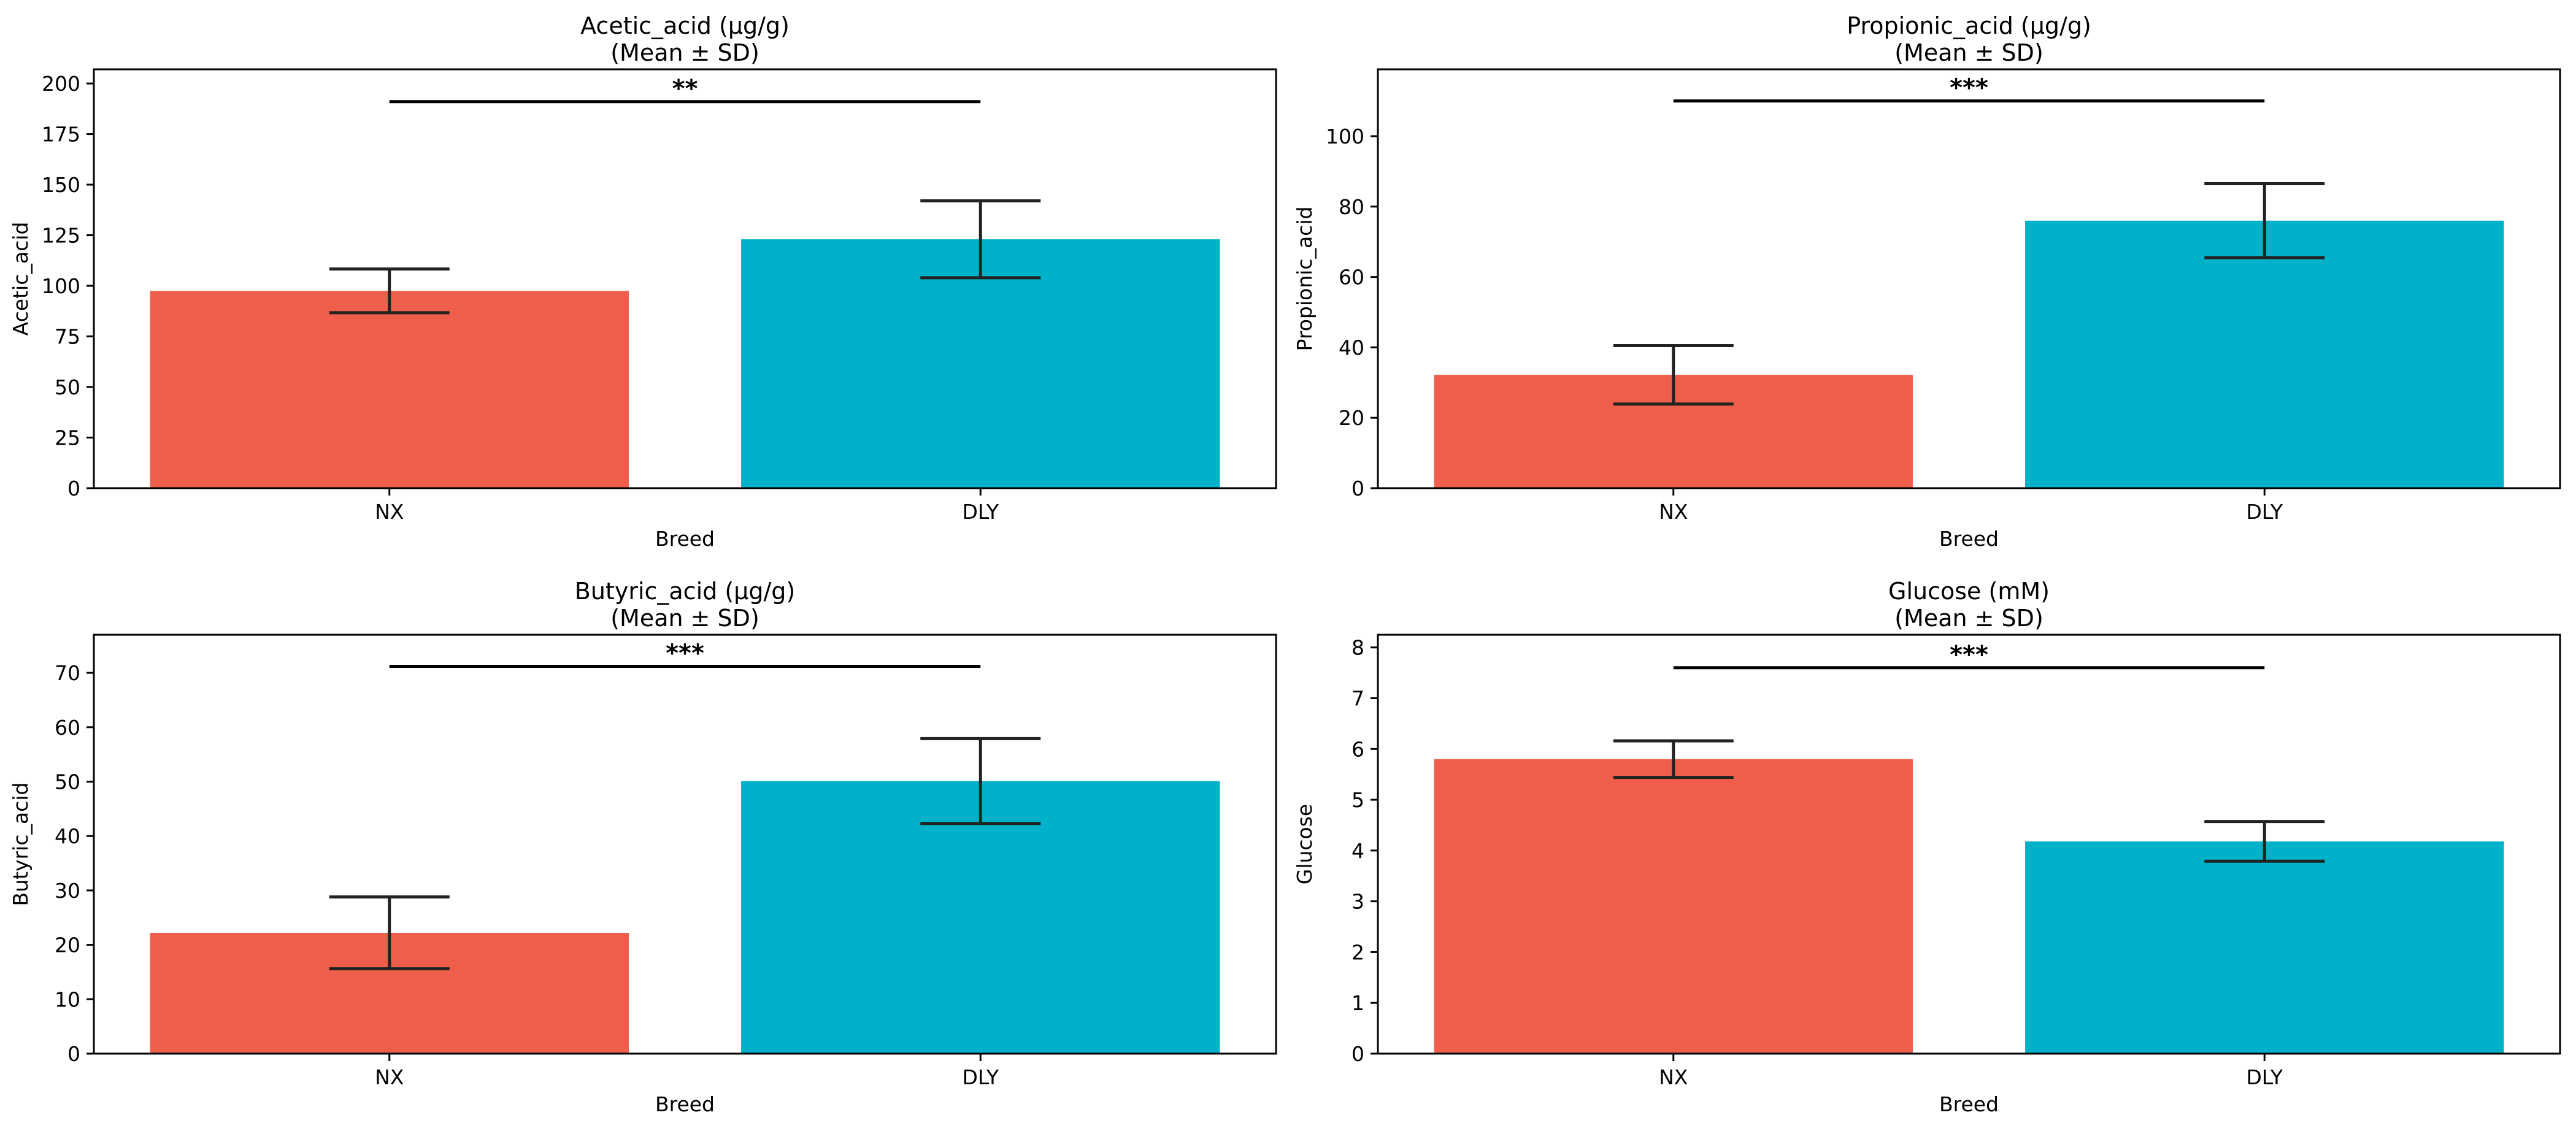  I want to click on y-tick-label: 75, so click(67, 337).